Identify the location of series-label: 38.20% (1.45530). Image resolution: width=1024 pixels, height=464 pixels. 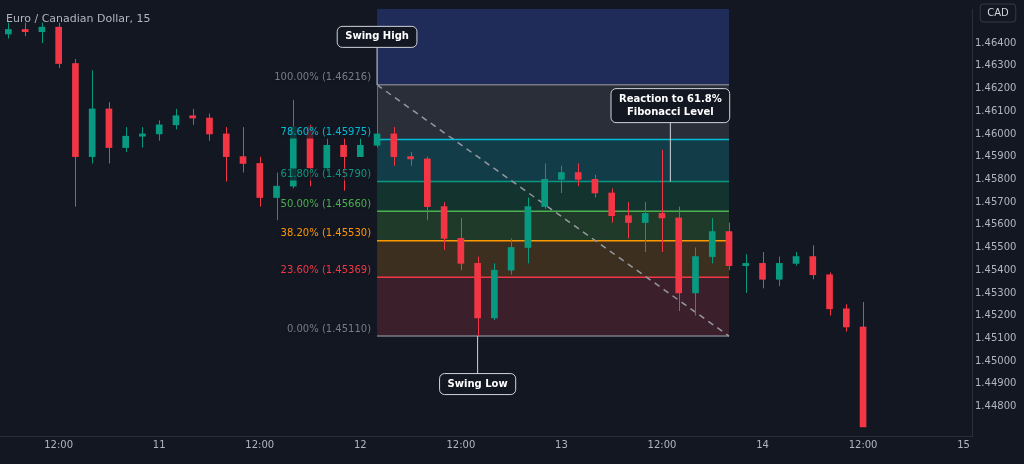
(326, 233).